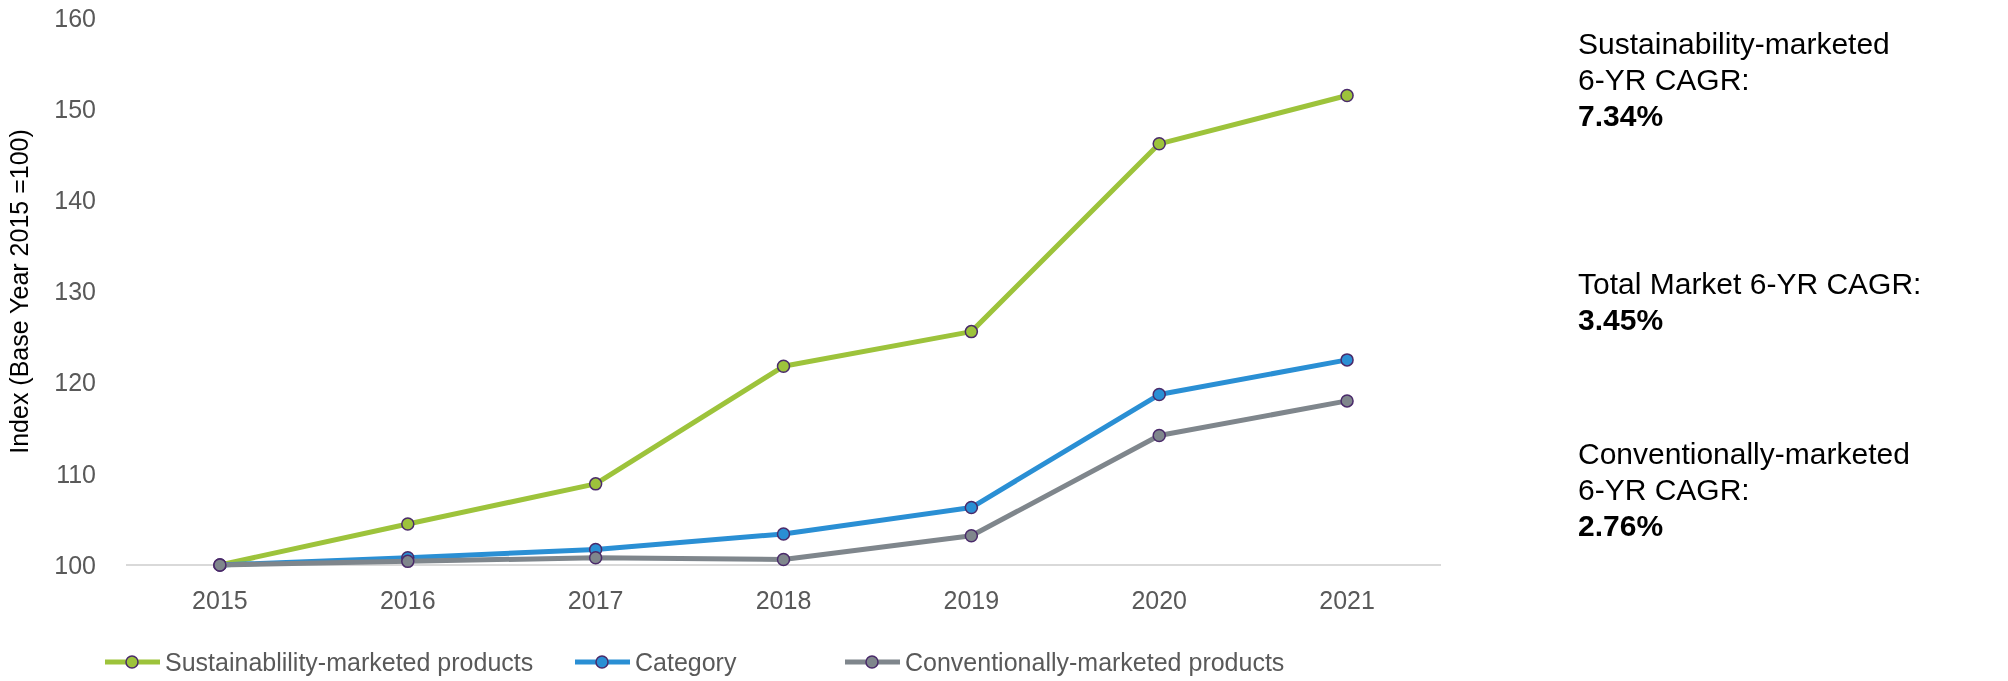  I want to click on text: 7.34%, so click(1621, 115).